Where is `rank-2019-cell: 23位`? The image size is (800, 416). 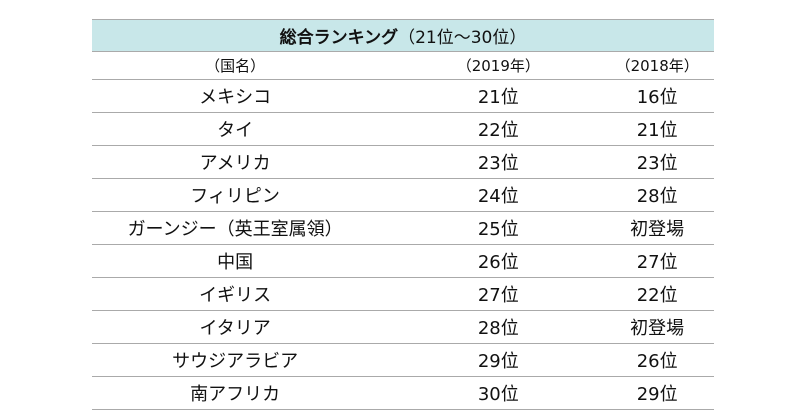 rank-2019-cell: 23位 is located at coordinates (489, 162).